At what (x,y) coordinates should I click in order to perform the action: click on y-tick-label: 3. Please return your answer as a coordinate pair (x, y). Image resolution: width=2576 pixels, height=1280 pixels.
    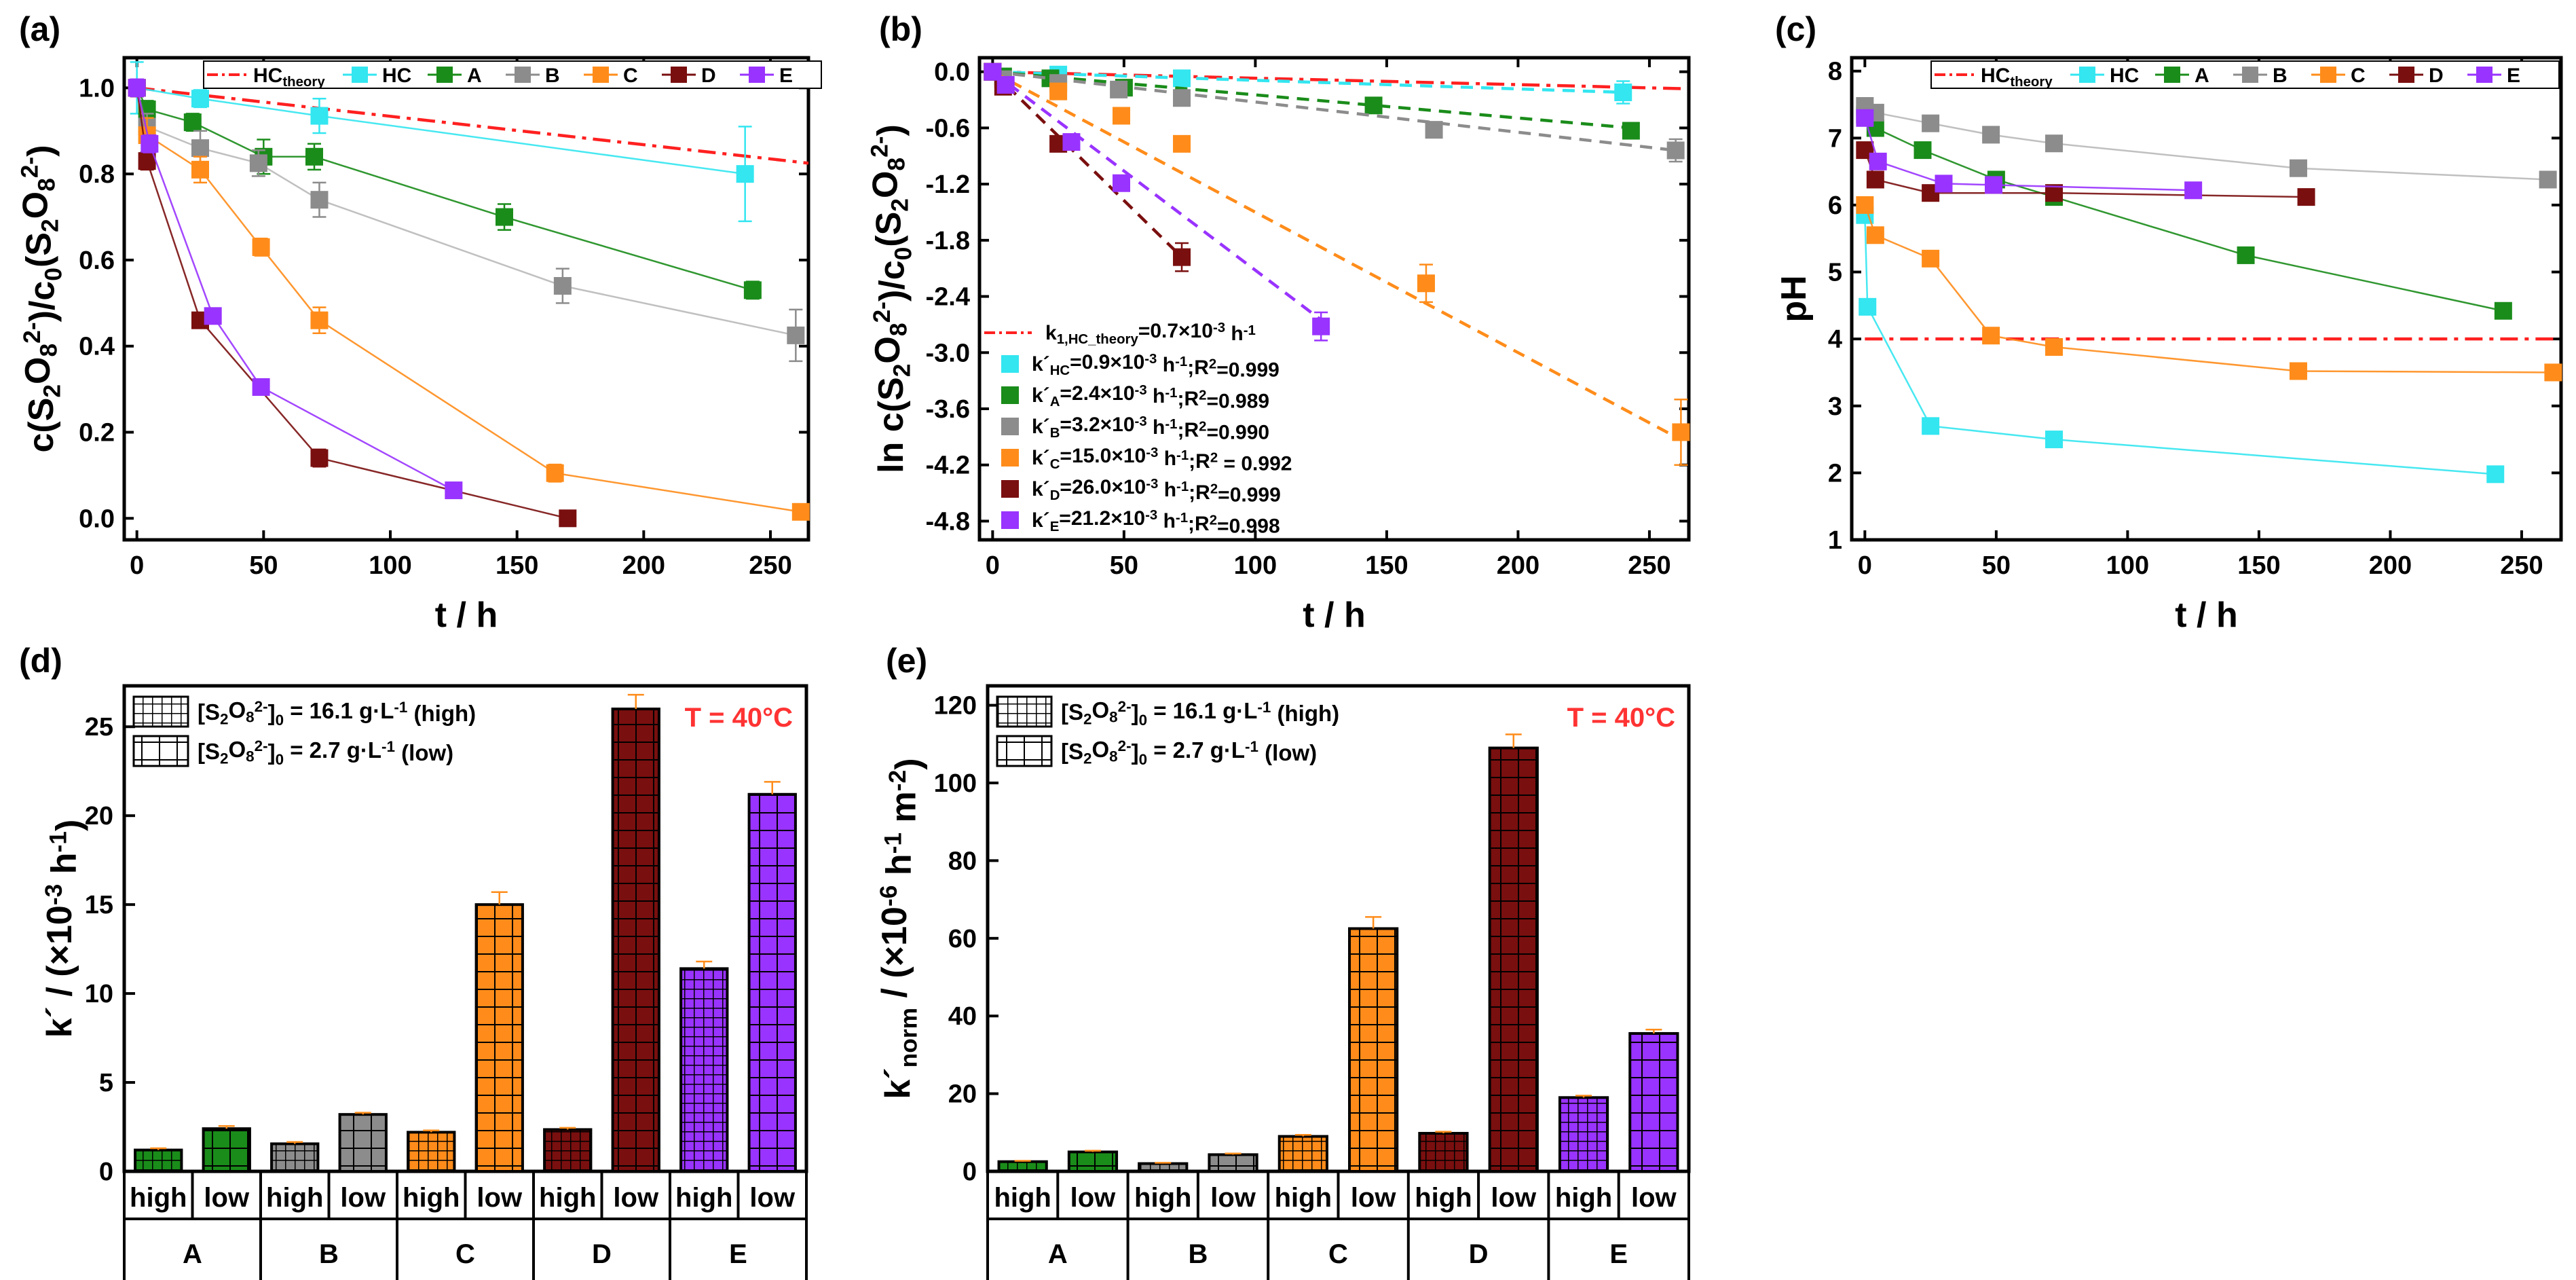
    Looking at the image, I should click on (1835, 406).